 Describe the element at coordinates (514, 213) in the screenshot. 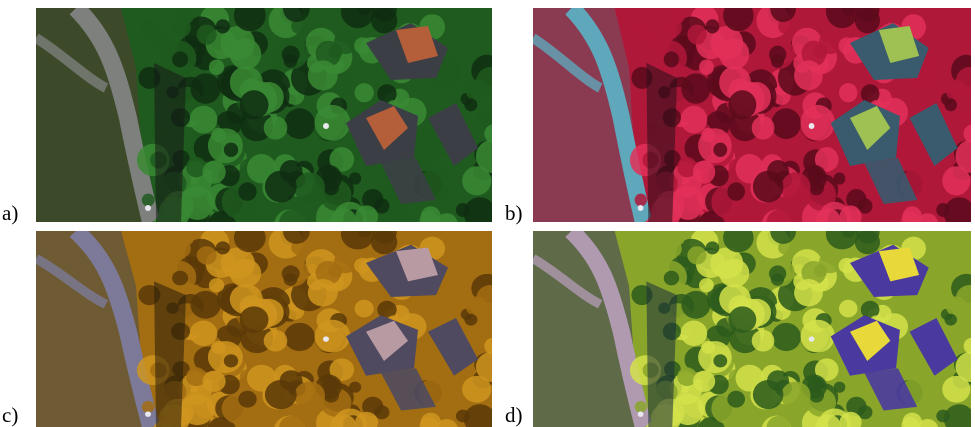

I see `panel-label-b: b)` at that location.